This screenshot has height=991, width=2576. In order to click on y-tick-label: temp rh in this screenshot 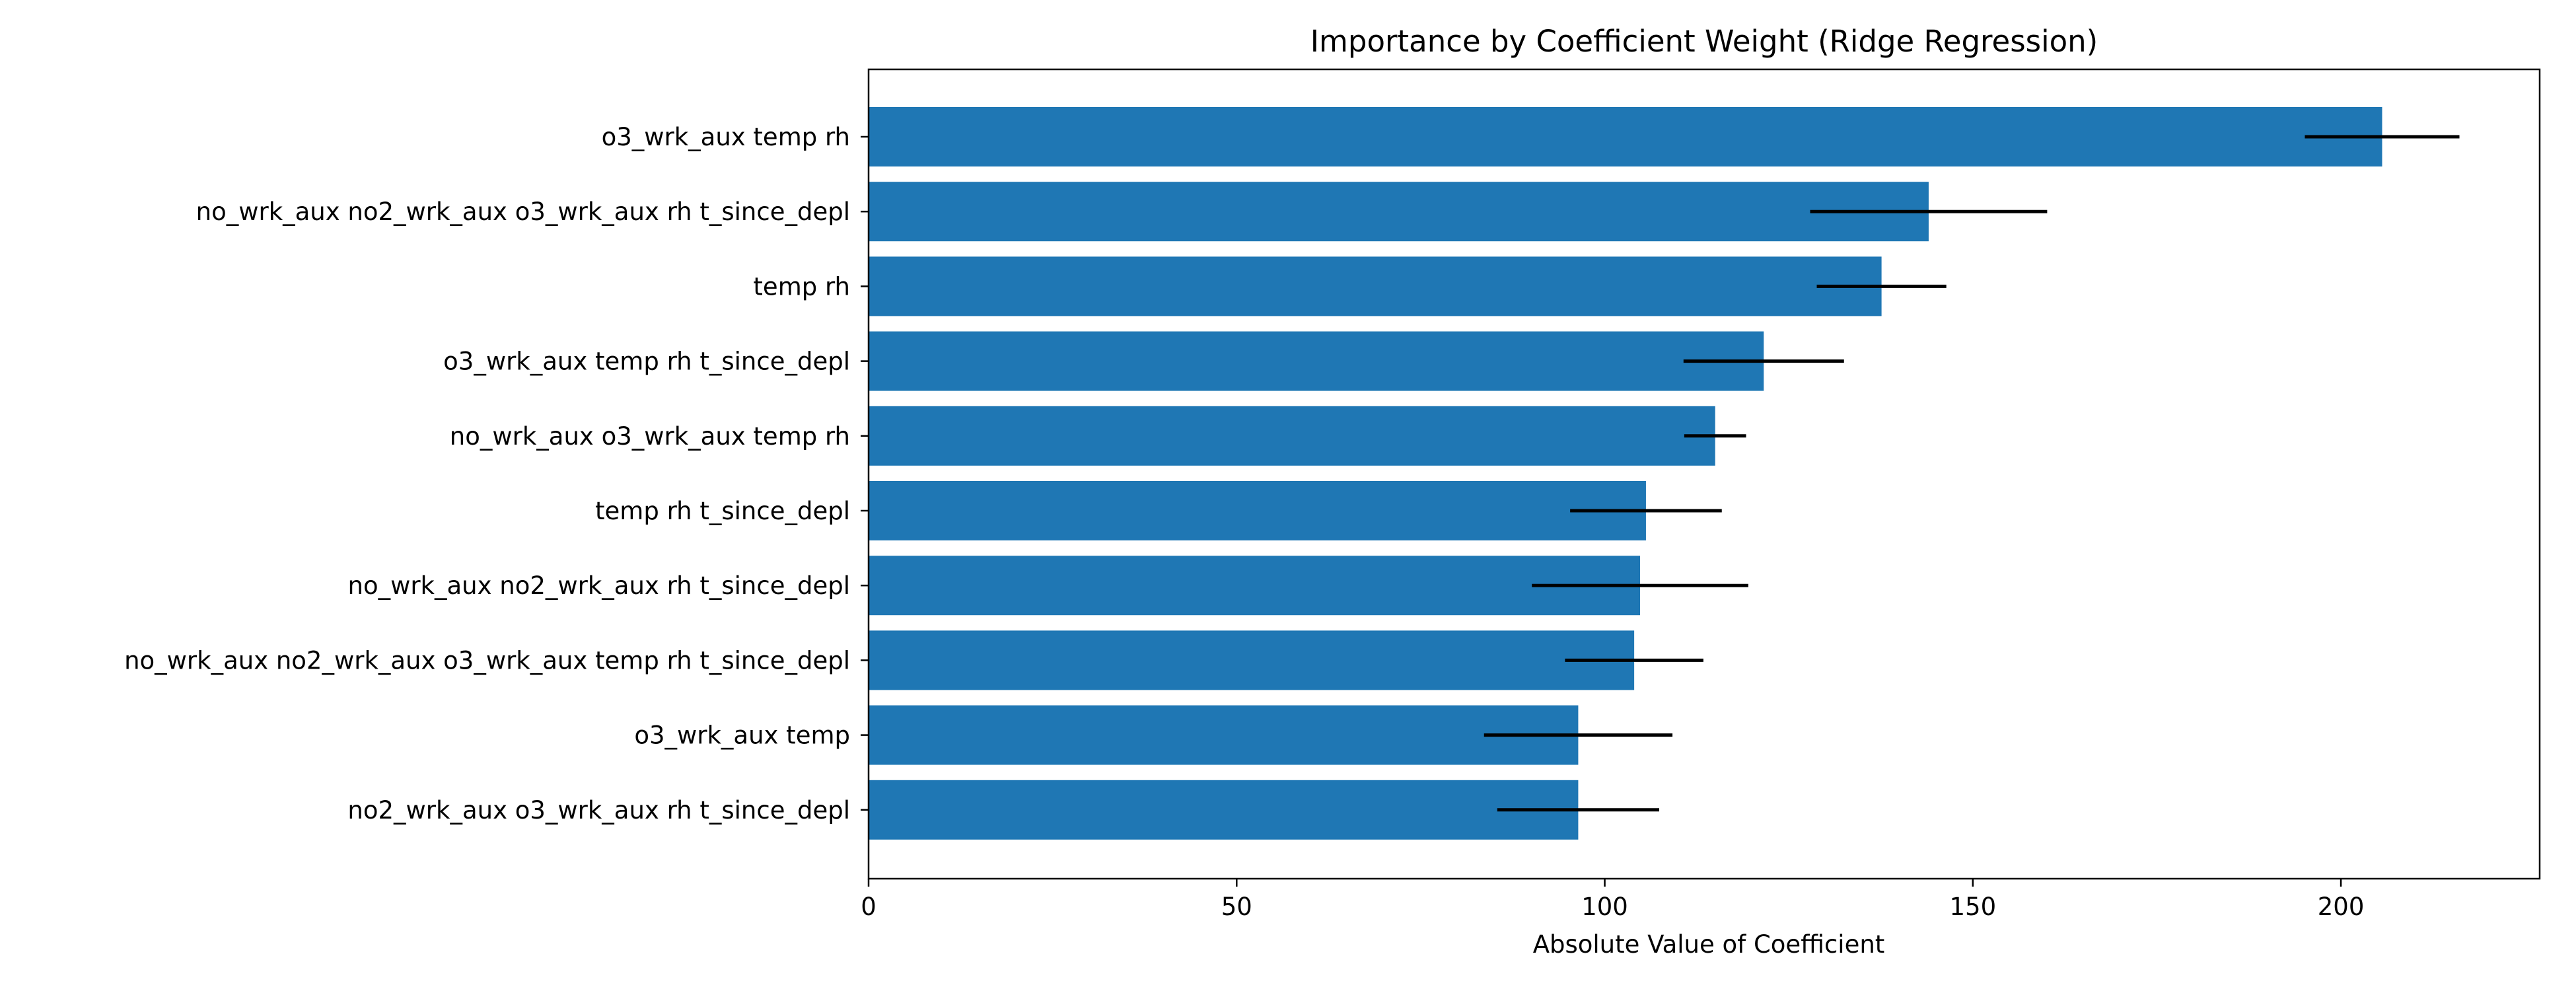, I will do `click(802, 286)`.